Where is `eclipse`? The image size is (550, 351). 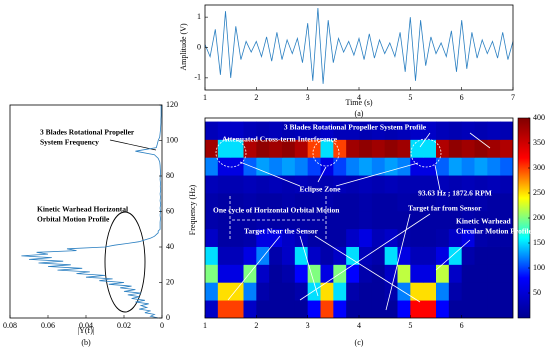 eclipse is located at coordinates (231, 153).